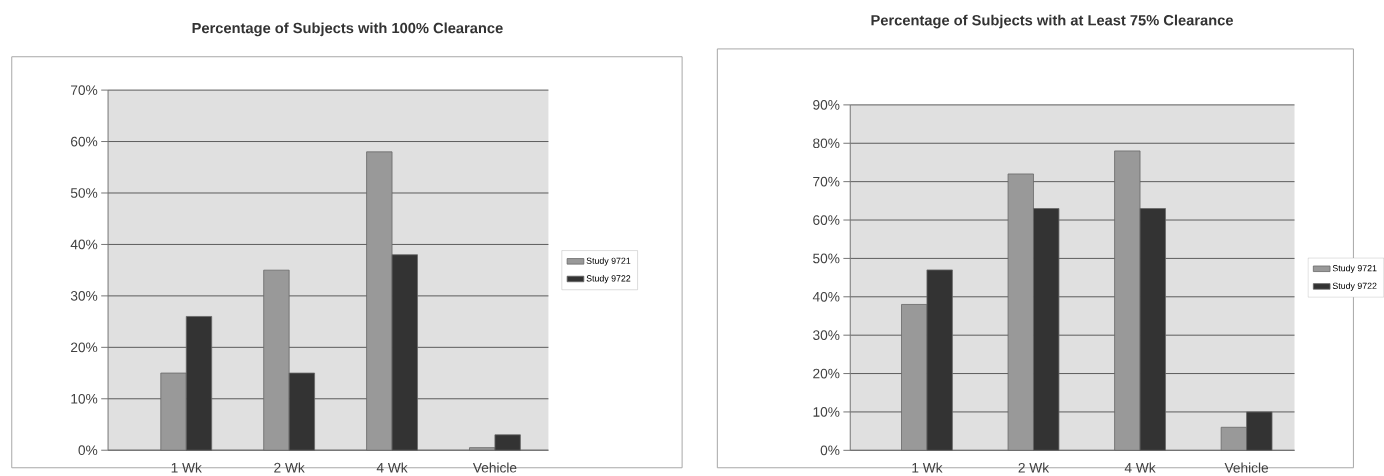 The height and width of the screenshot is (476, 1384). Describe the element at coordinates (826, 105) in the screenshot. I see `y-tick-label: 90%` at that location.